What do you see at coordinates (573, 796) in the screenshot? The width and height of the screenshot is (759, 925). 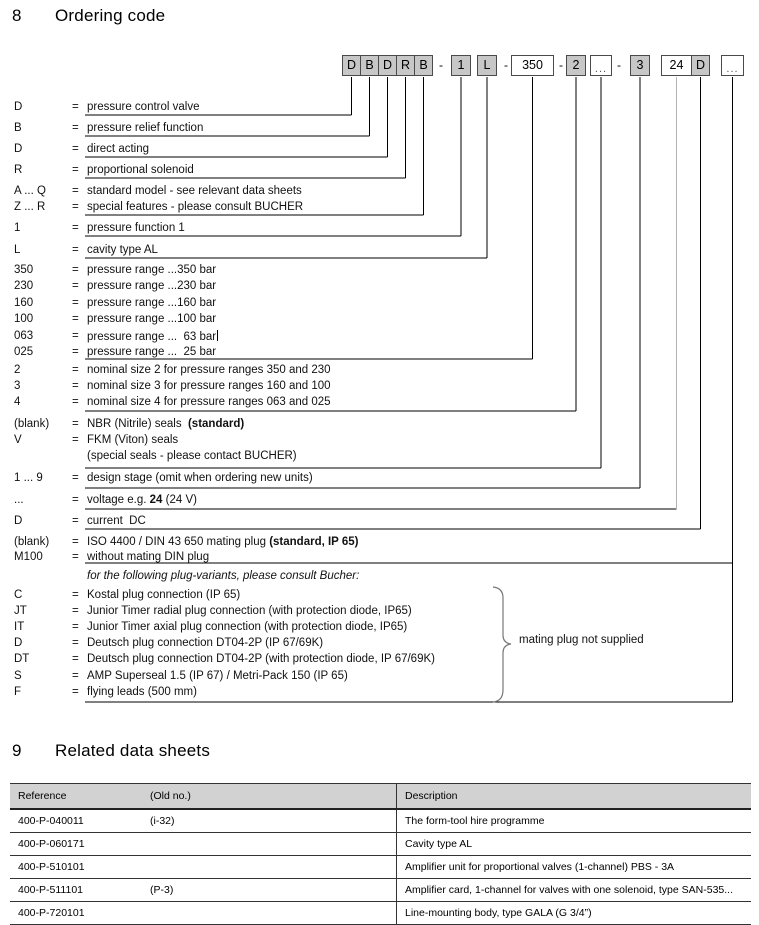 I see `header-description: Description` at bounding box center [573, 796].